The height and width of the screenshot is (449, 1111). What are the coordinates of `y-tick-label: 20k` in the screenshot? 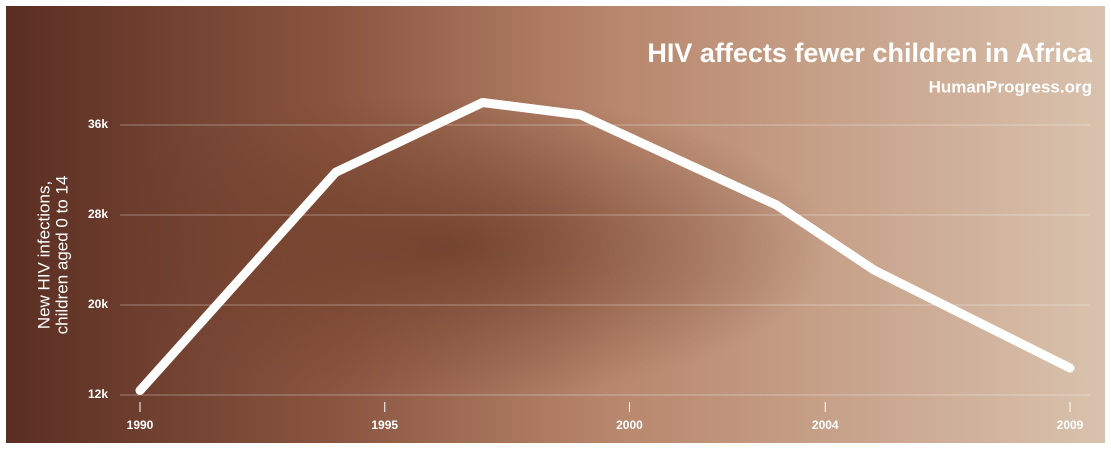 It's located at (98, 304).